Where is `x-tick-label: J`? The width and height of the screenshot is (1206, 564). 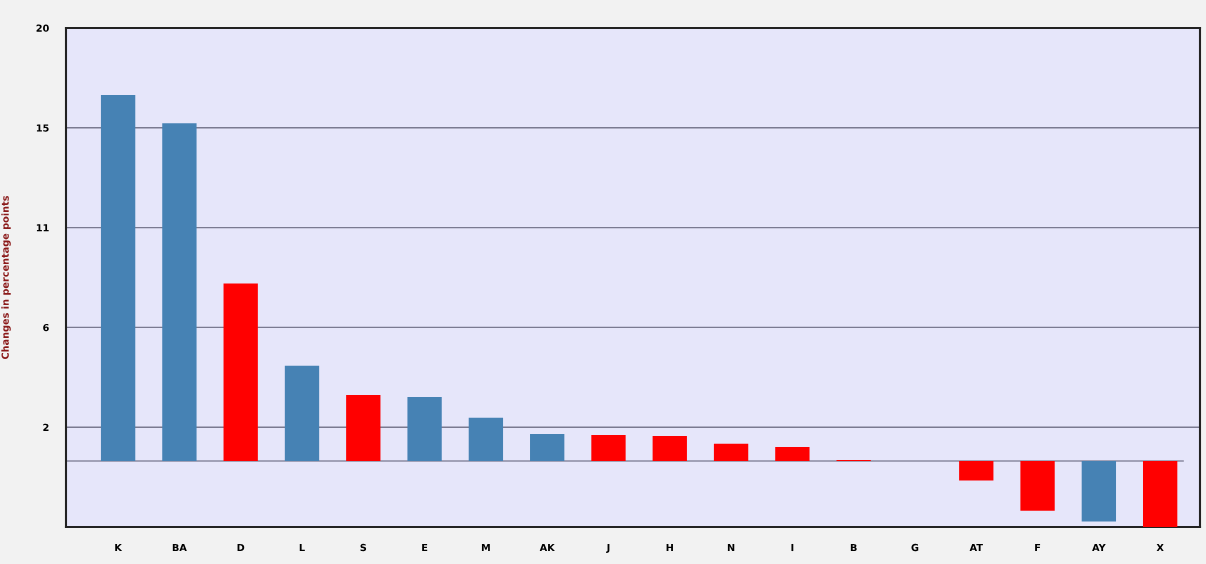 x-tick-label: J is located at coordinates (608, 548).